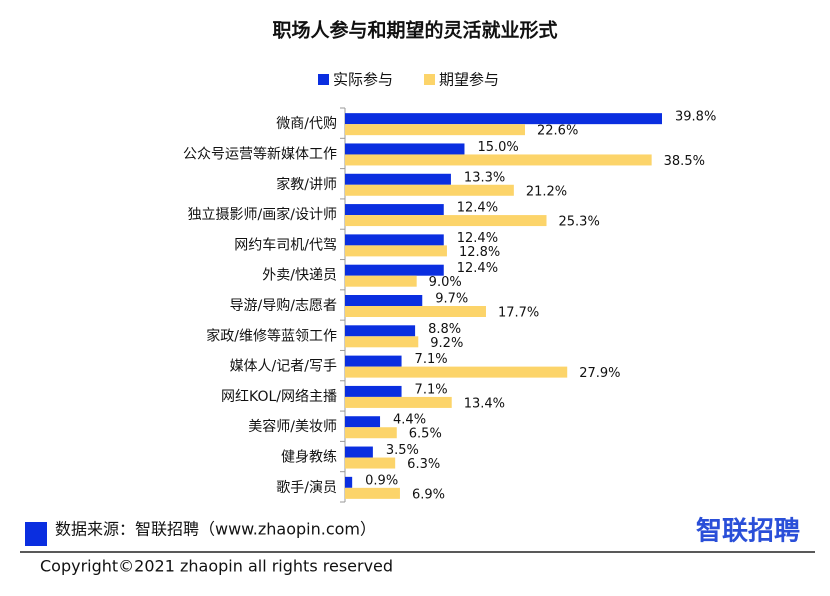 This screenshot has width=830, height=596. I want to click on chart-title: 职场人参与和期望的灵活就业形式, so click(414, 30).